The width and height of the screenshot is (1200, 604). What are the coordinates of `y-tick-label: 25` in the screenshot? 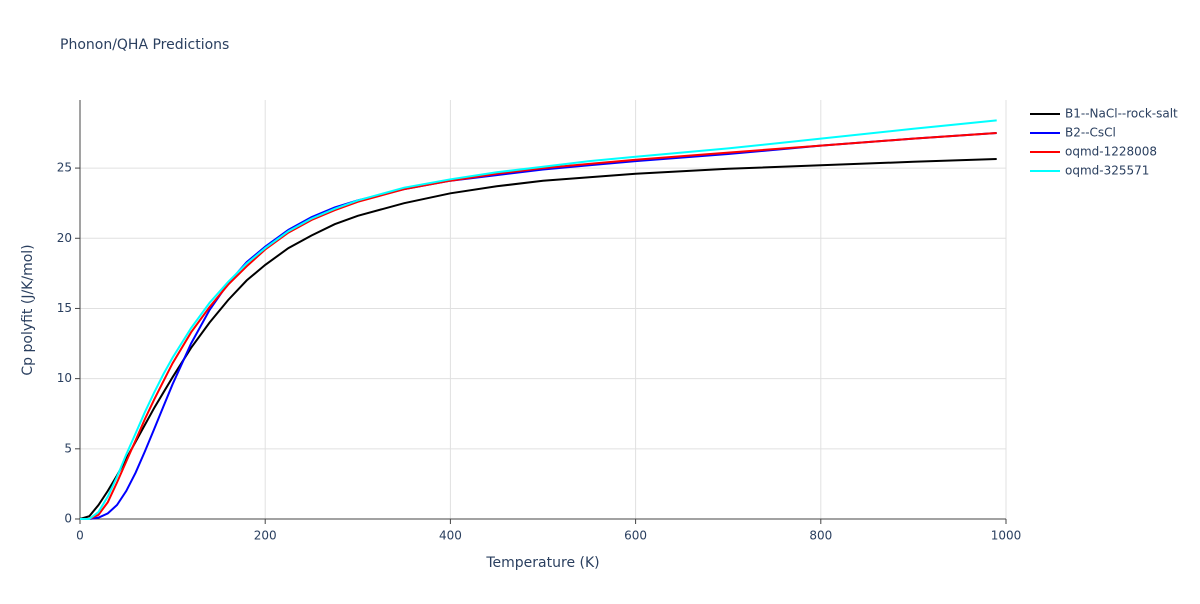 It's located at (64, 168).